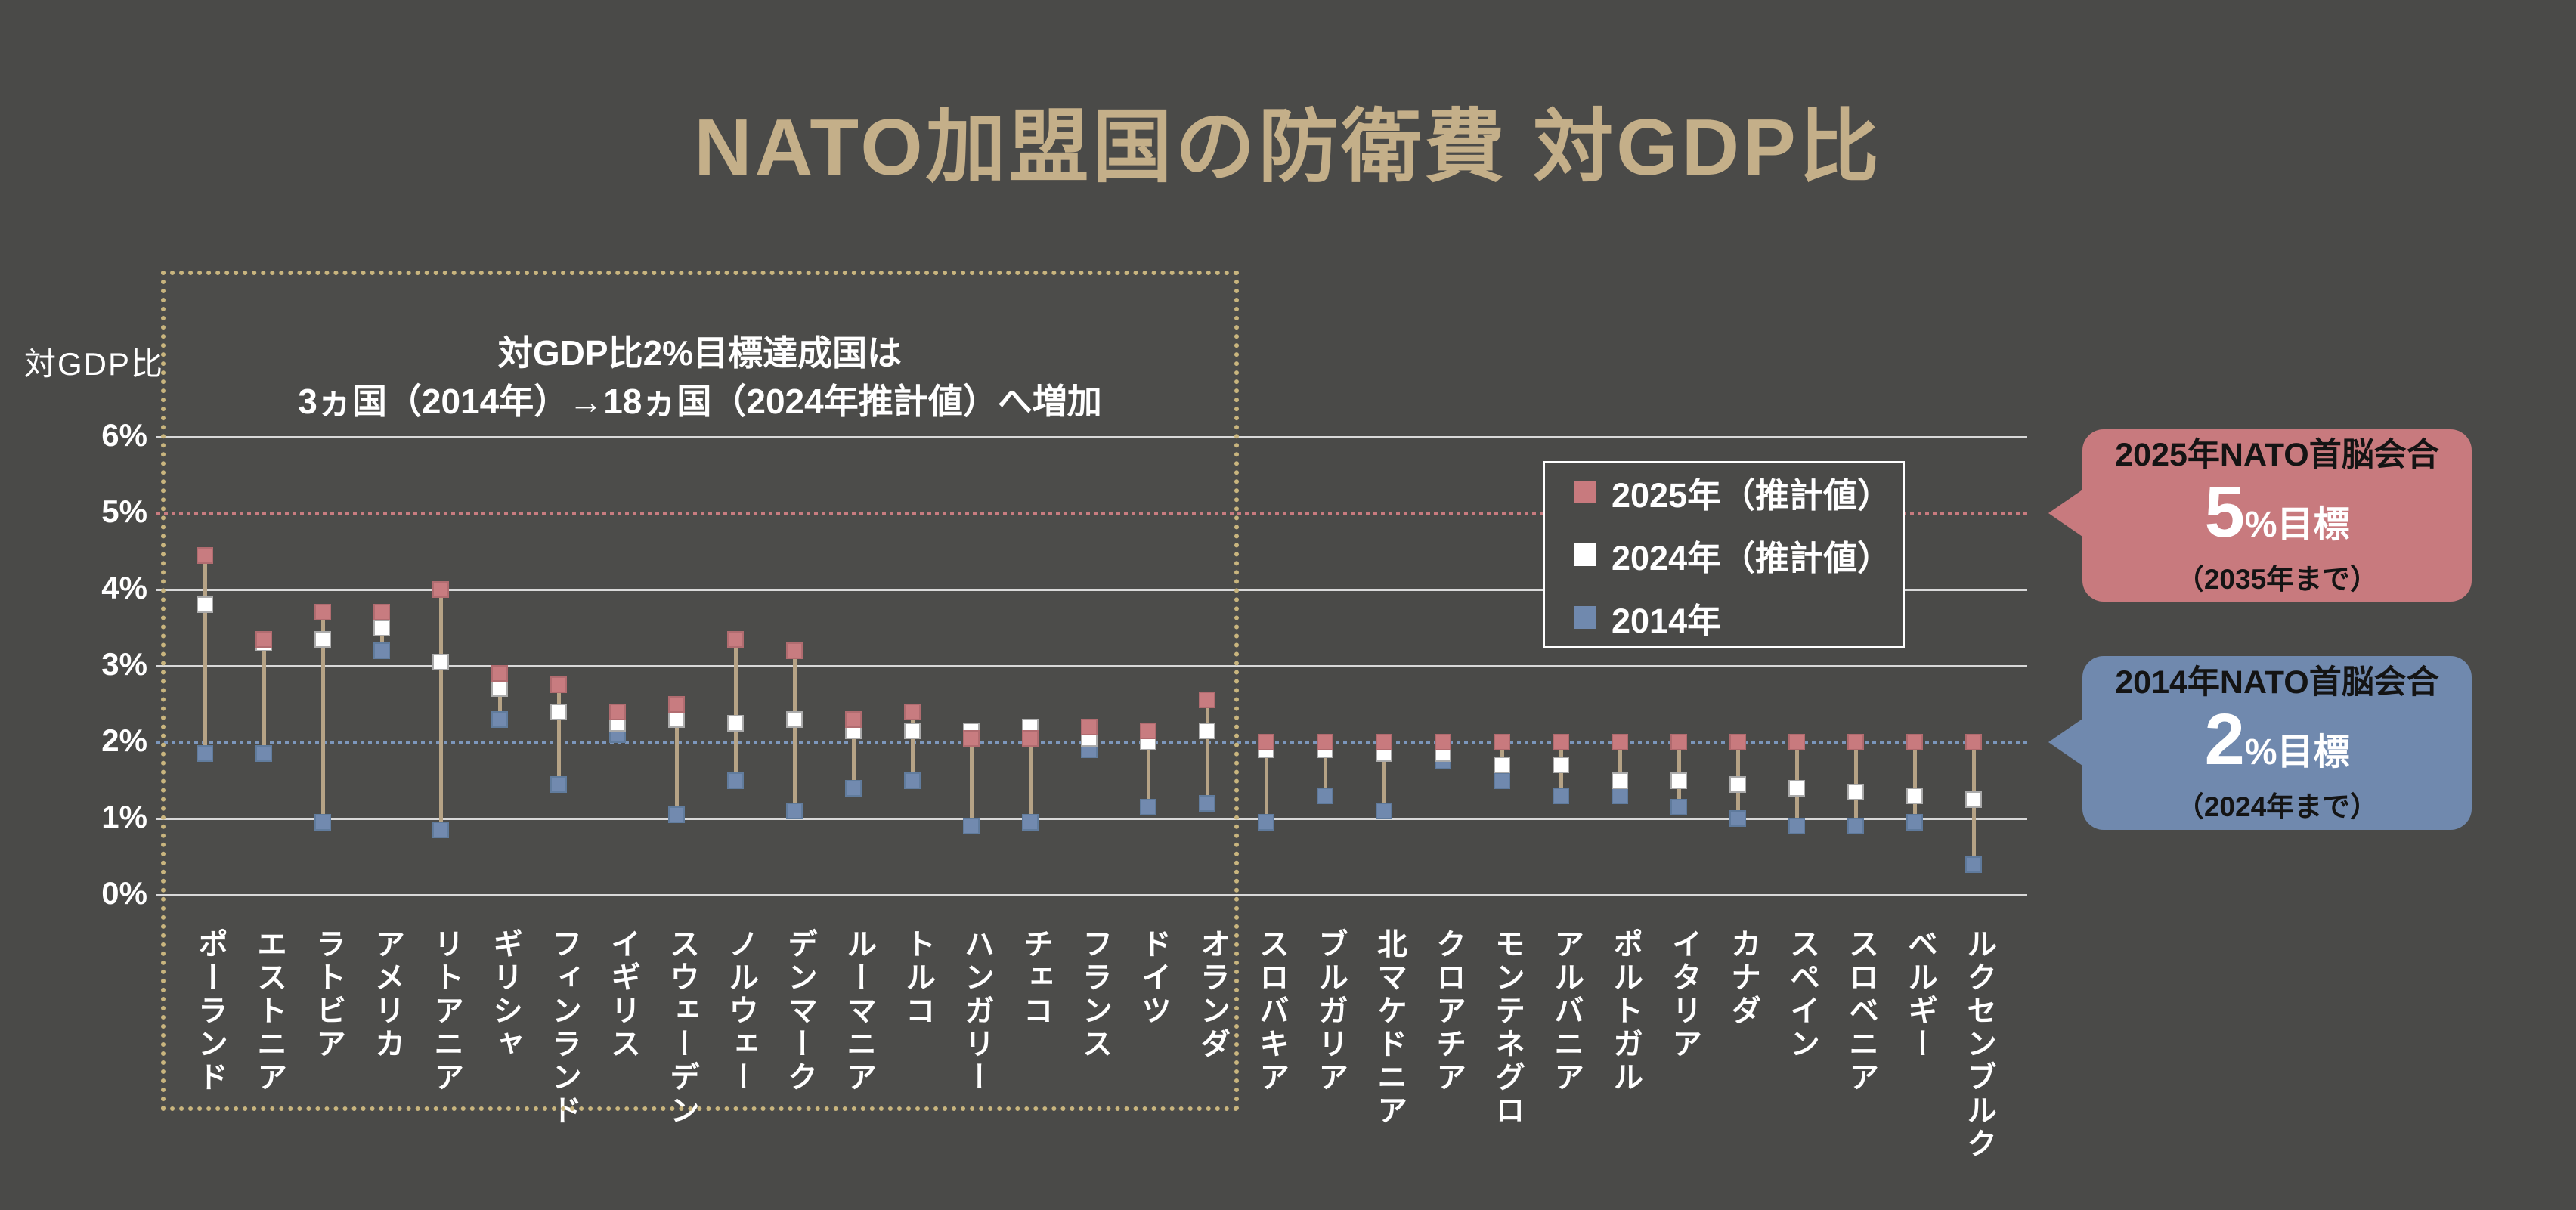 The height and width of the screenshot is (1210, 2576). Describe the element at coordinates (558, 711) in the screenshot. I see `marker-2024年（推計値）-フィンランド` at that location.